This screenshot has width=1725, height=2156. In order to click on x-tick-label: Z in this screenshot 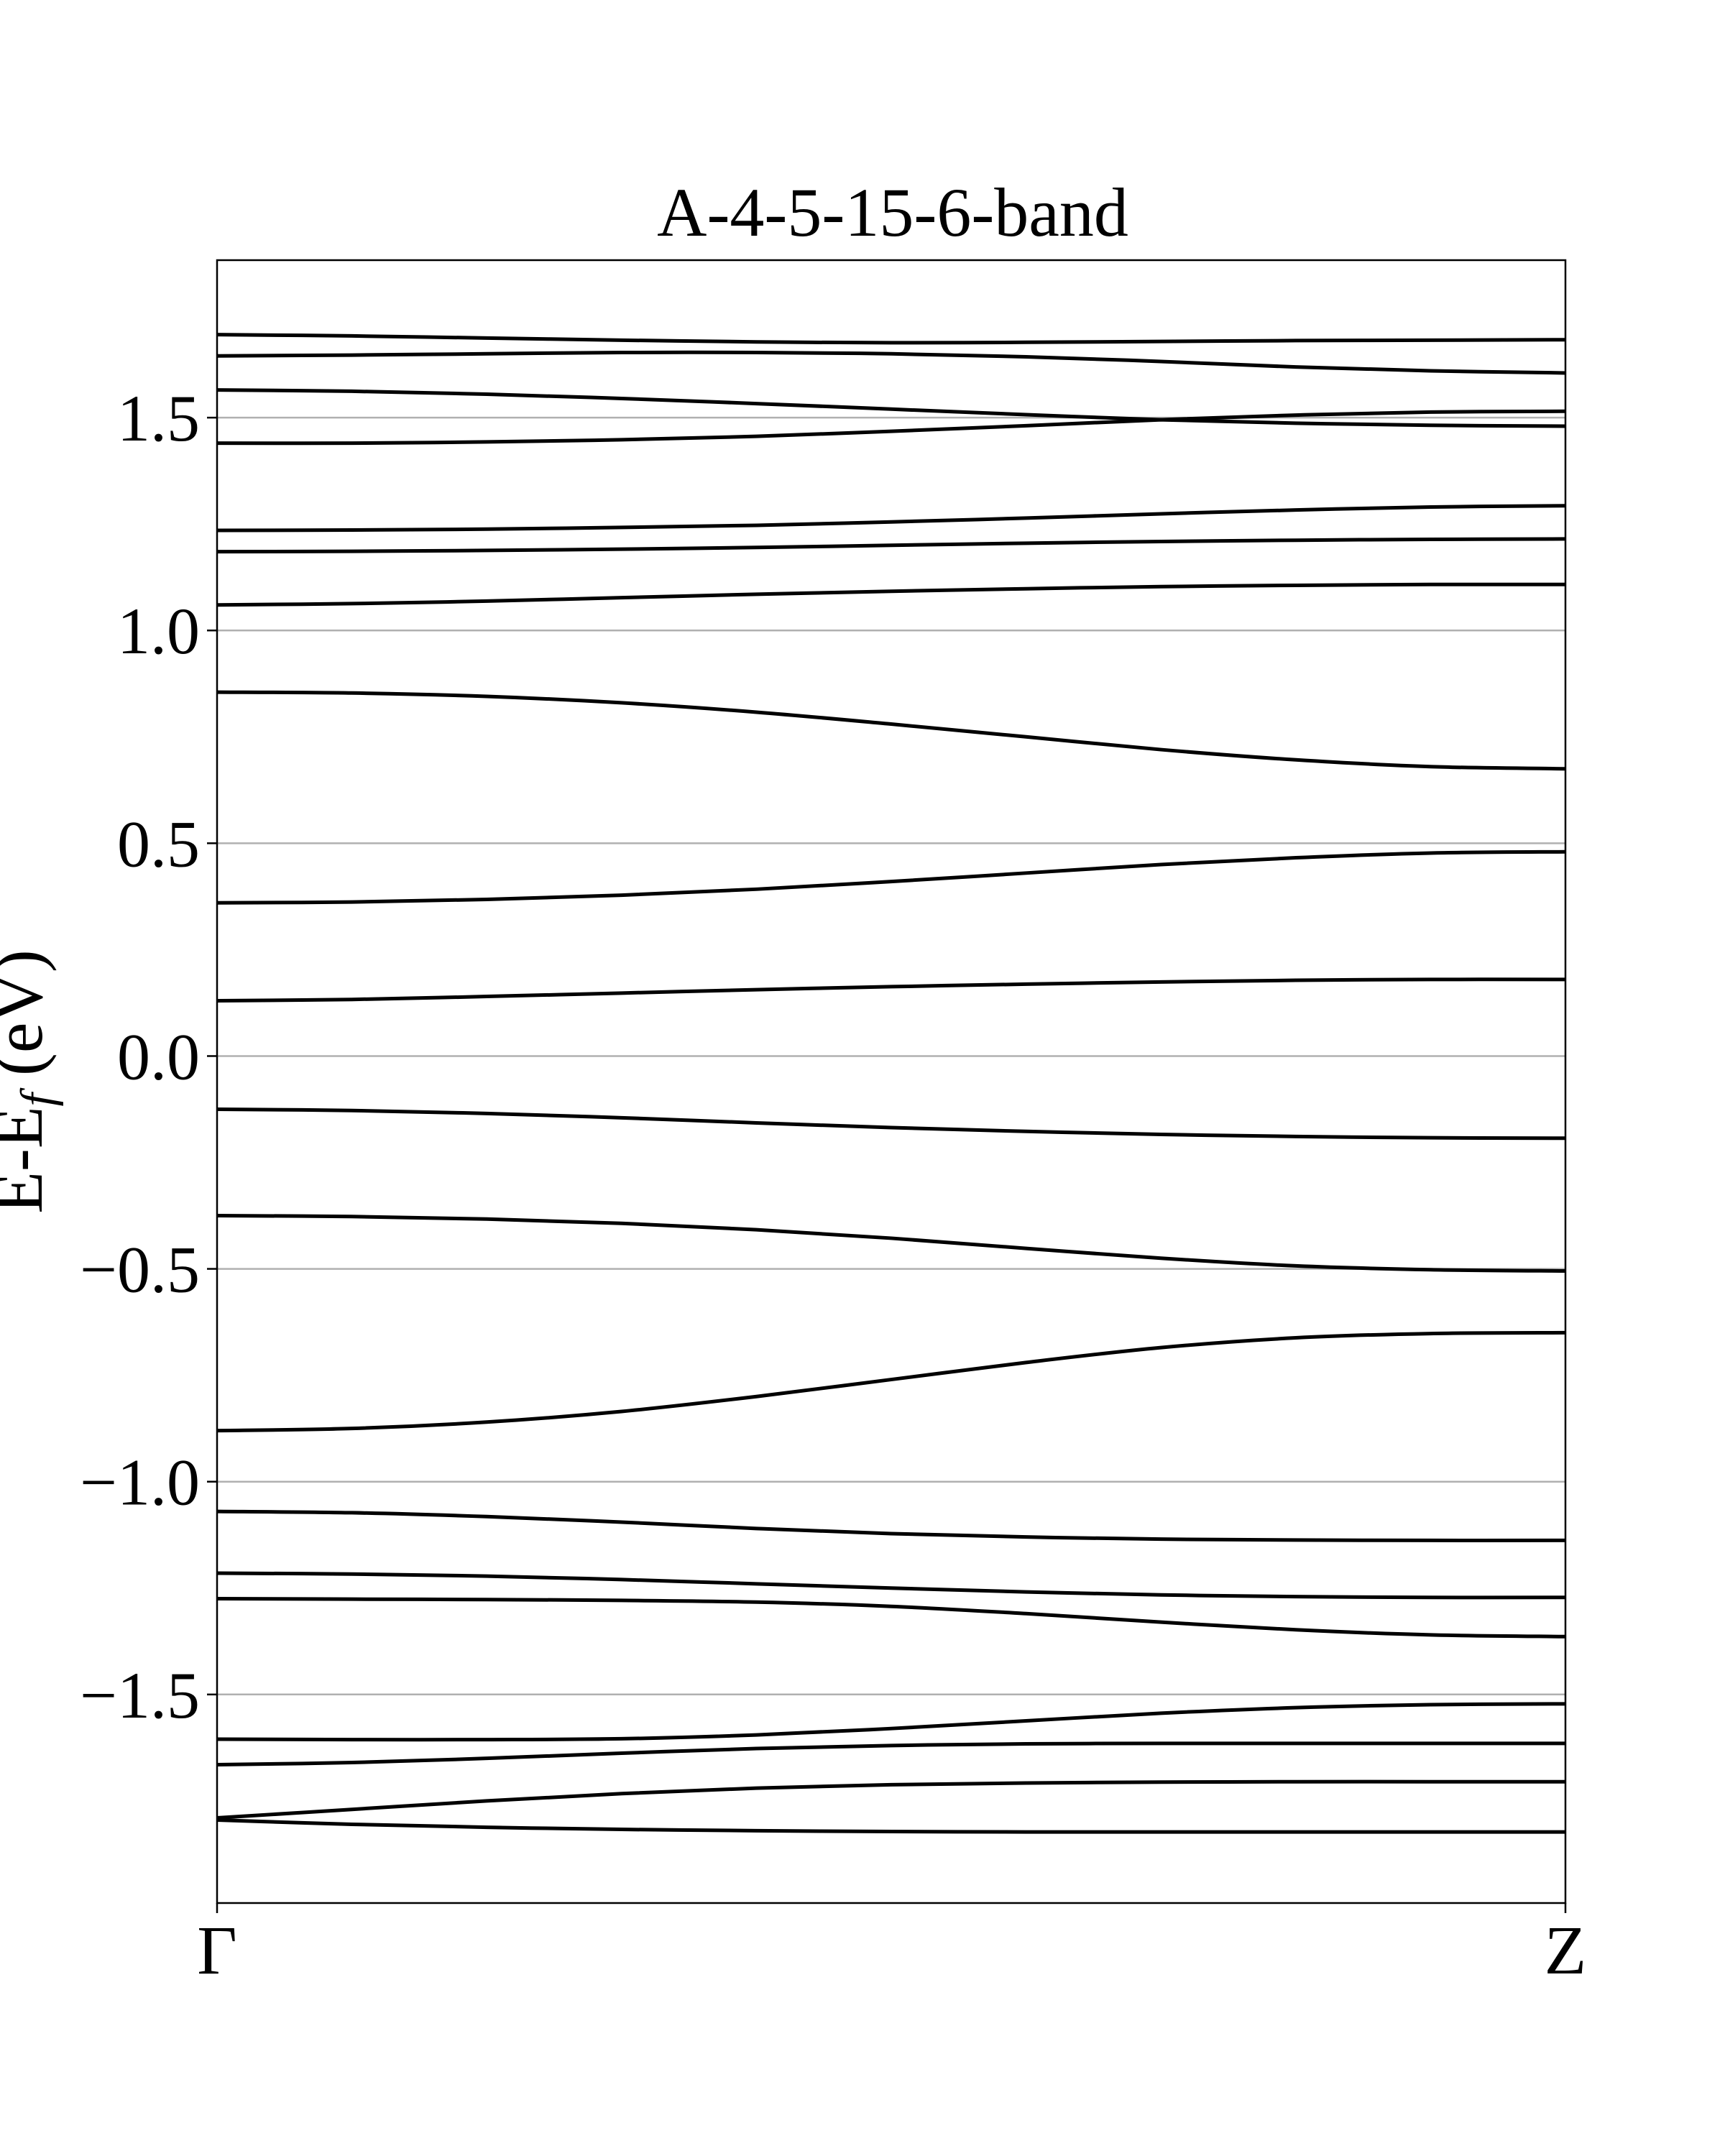, I will do `click(1566, 1951)`.